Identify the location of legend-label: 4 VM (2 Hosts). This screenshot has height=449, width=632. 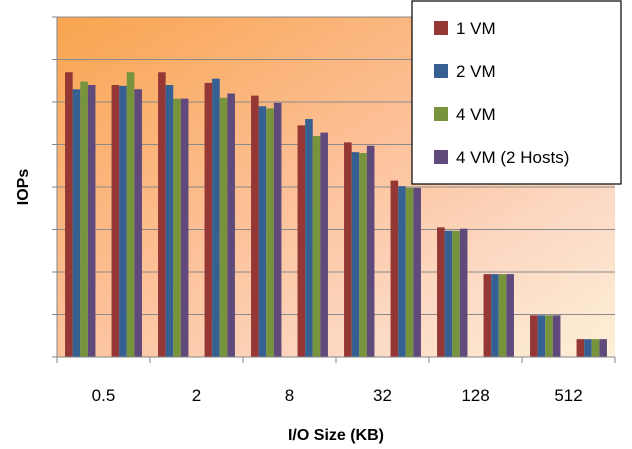
(512, 157).